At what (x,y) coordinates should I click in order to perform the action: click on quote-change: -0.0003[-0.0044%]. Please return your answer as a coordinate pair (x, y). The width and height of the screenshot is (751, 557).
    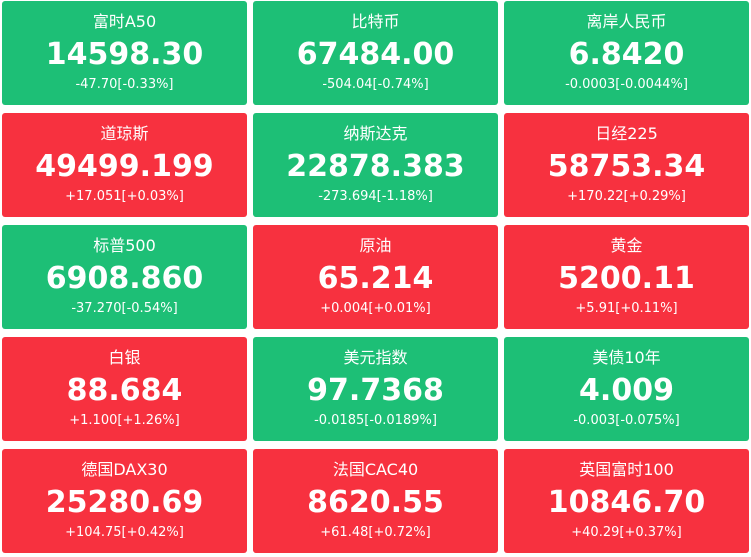
    Looking at the image, I should click on (626, 84).